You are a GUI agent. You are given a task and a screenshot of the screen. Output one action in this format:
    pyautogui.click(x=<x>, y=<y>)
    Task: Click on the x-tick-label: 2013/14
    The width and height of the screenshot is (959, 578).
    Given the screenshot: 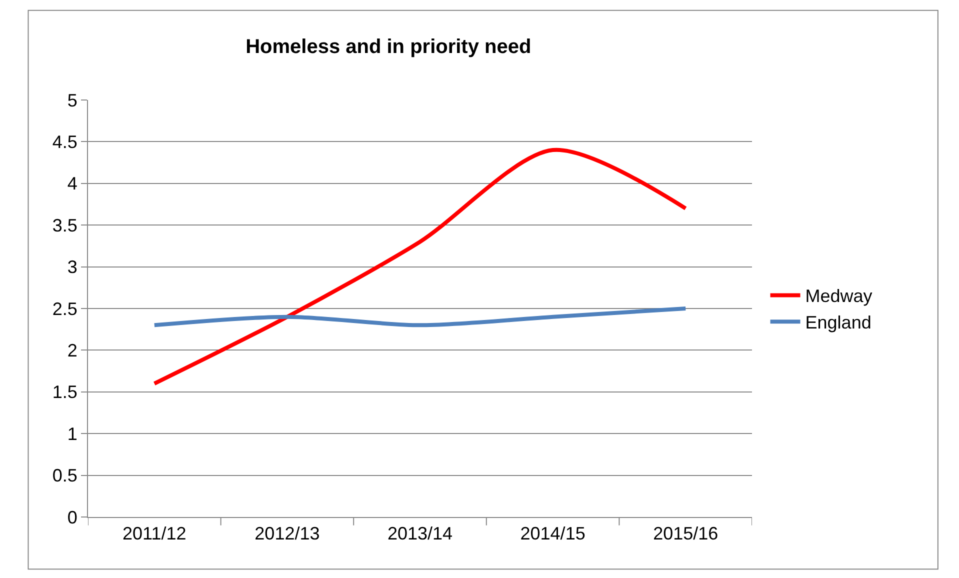 What is the action you would take?
    pyautogui.click(x=420, y=534)
    